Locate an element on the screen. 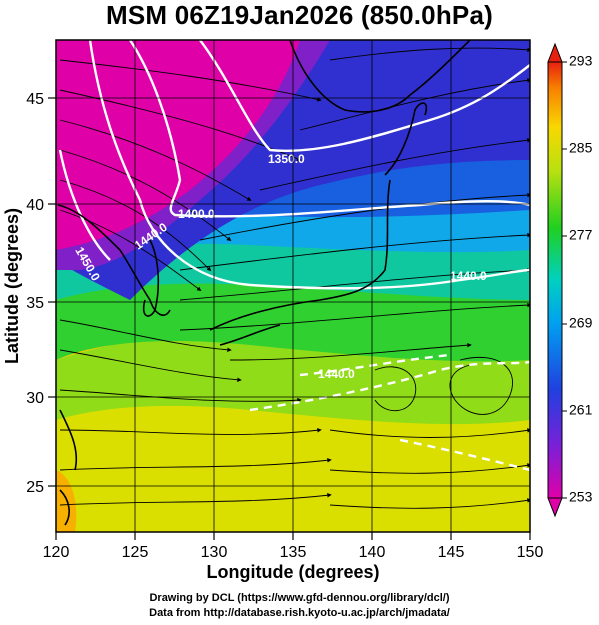 The width and height of the screenshot is (599, 625). x-tick-labels: 120 125 130 135 140 145 150 is located at coordinates (293, 552).